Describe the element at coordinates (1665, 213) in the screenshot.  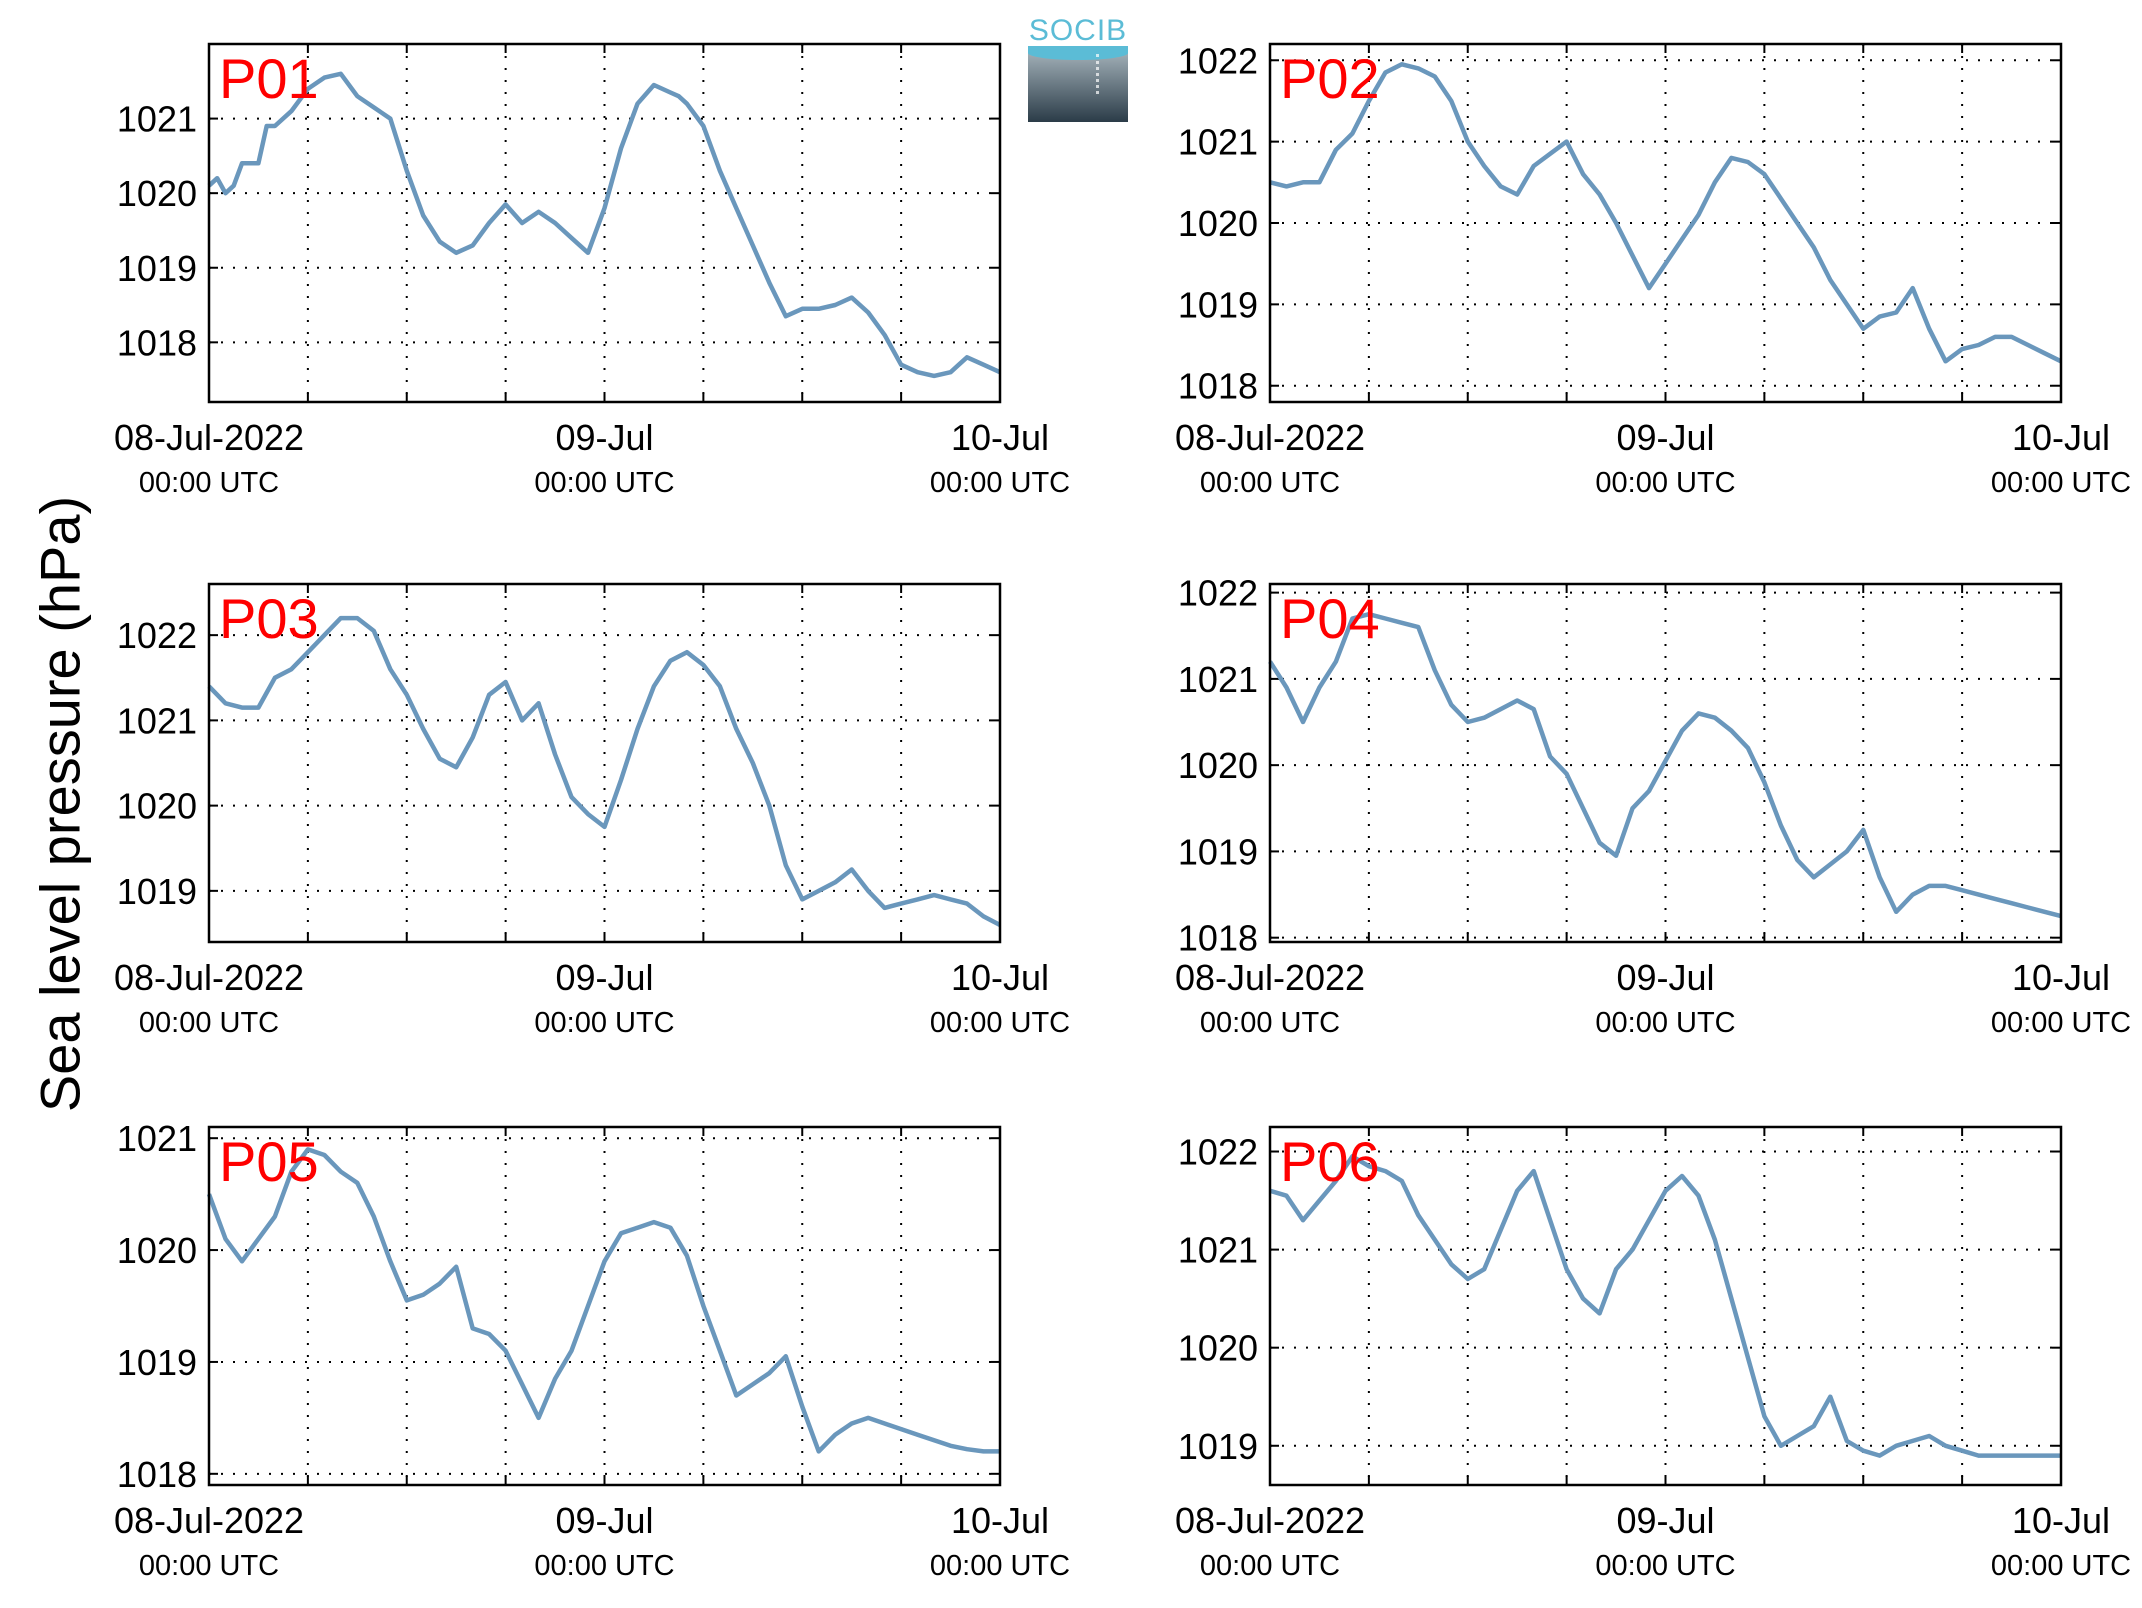
I see `series-line-p02` at that location.